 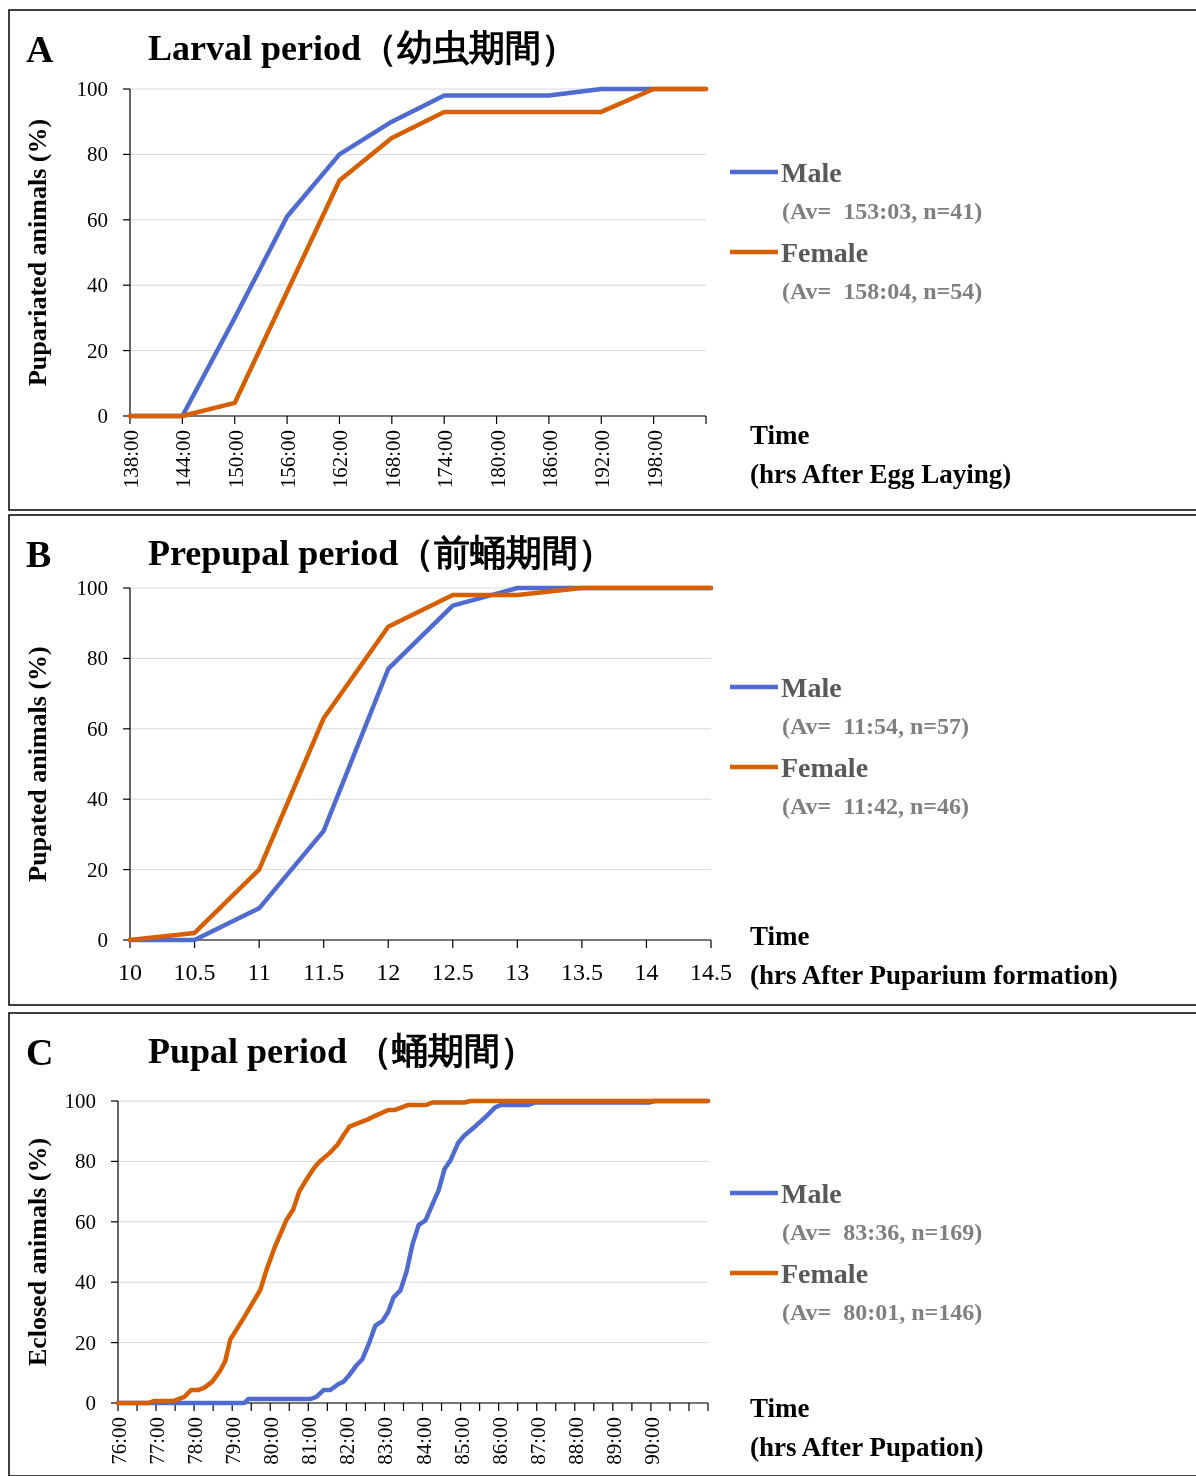 I want to click on chart-title: Pupal period （蛹期間）, so click(x=342, y=1051).